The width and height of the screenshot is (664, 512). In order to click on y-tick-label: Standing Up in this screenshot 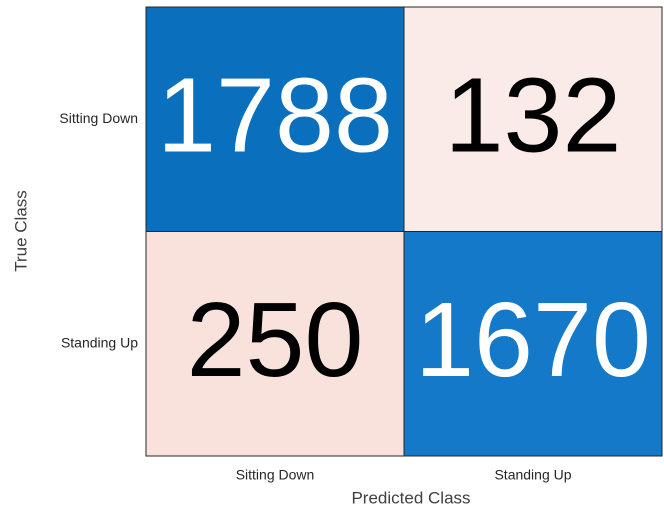, I will do `click(99, 342)`.